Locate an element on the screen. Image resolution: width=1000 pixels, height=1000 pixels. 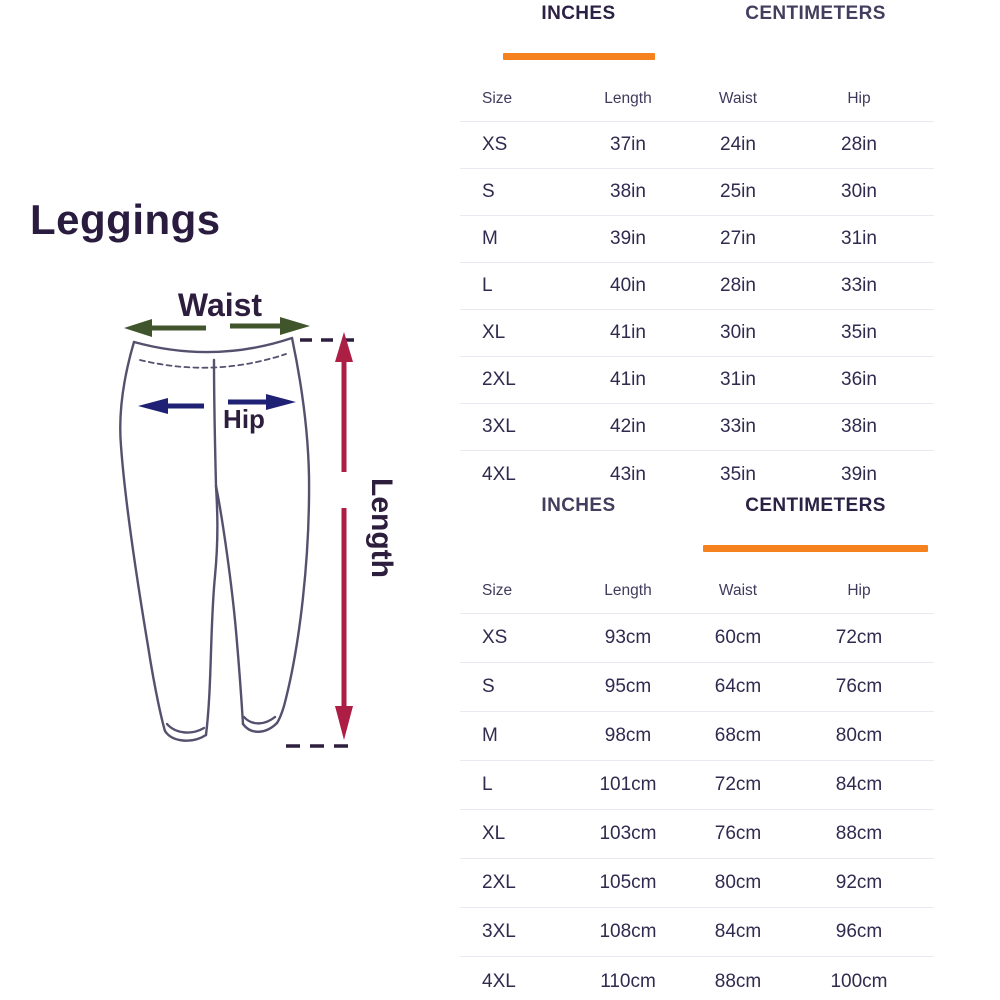
cell-waist: 64cm is located at coordinates (738, 686).